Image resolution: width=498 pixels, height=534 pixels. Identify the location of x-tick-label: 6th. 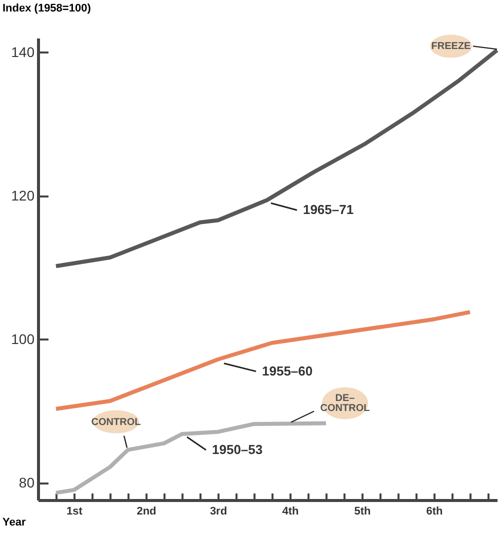
(435, 512).